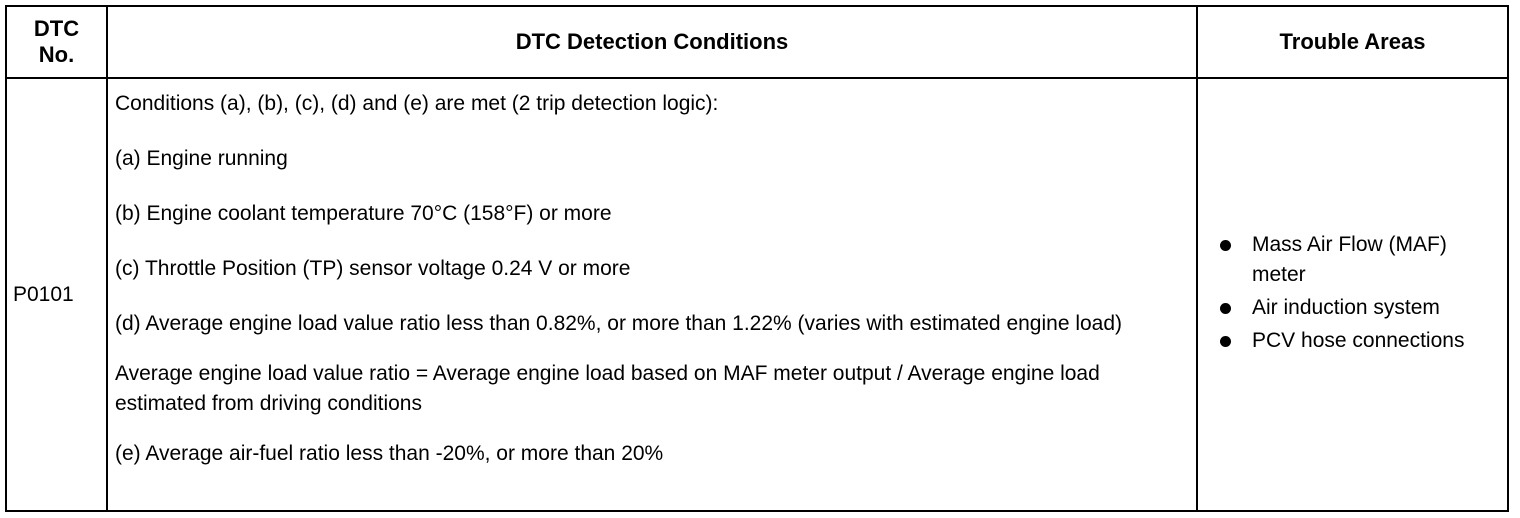 This screenshot has width=1520, height=518. Describe the element at coordinates (1346, 307) in the screenshot. I see `trouble-area-text: Air induction system` at that location.